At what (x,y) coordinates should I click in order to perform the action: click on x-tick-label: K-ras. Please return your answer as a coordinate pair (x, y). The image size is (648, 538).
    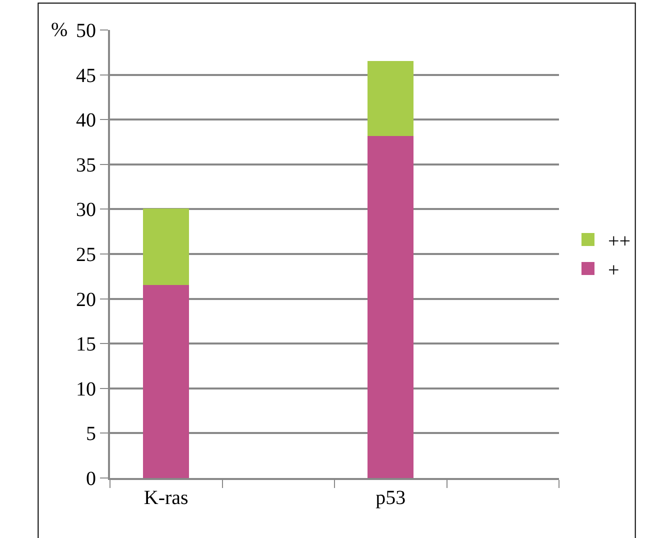
    Looking at the image, I should click on (166, 498).